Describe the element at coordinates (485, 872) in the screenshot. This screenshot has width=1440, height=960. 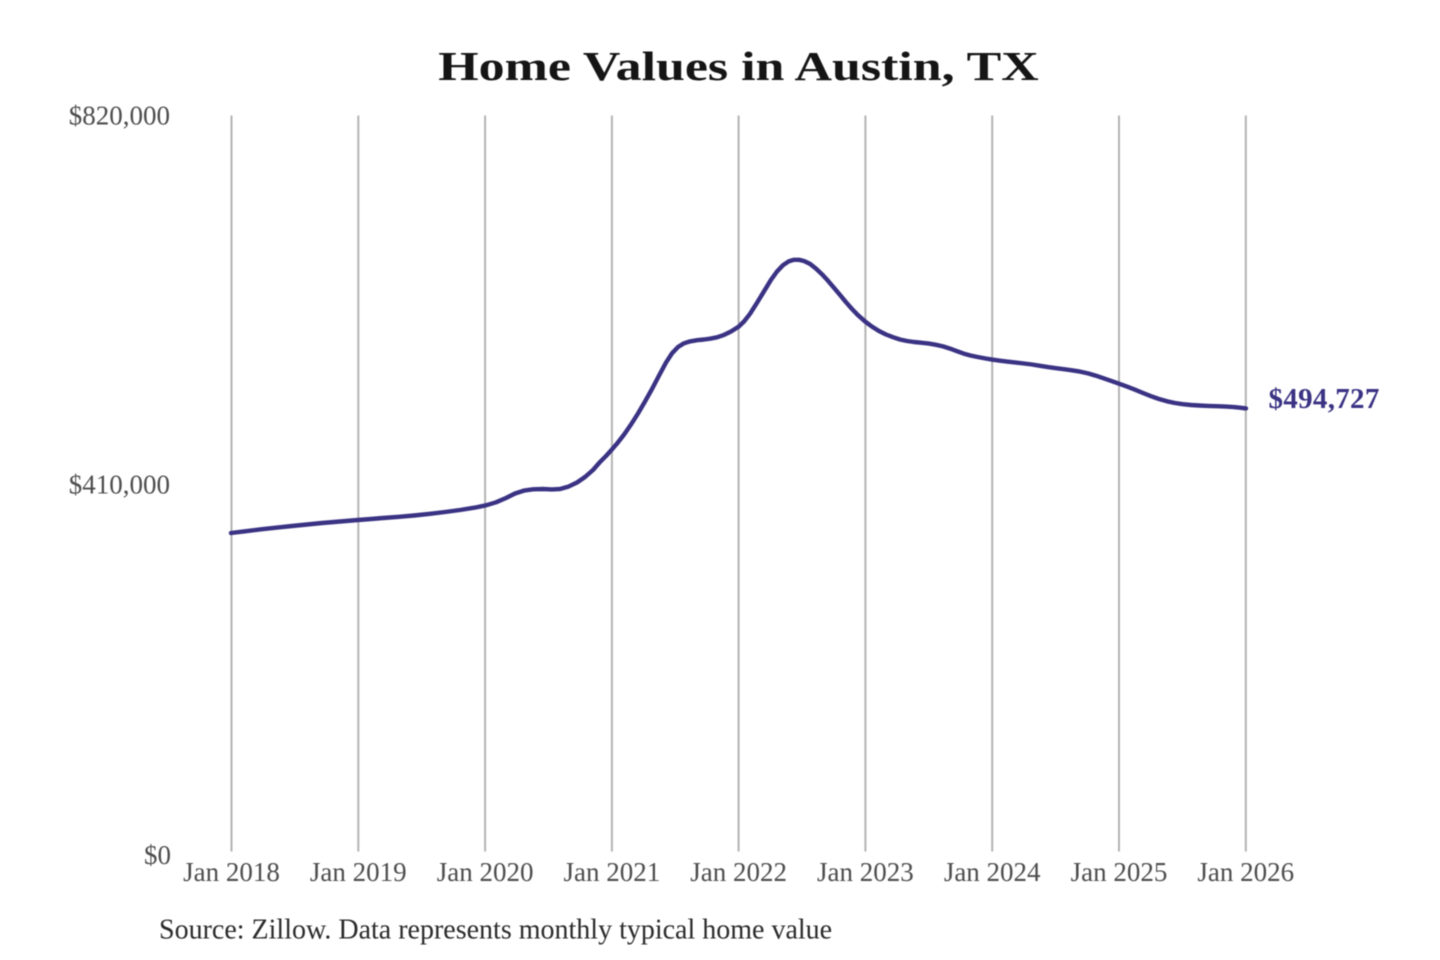
I see `svg-text: Jan 2020` at that location.